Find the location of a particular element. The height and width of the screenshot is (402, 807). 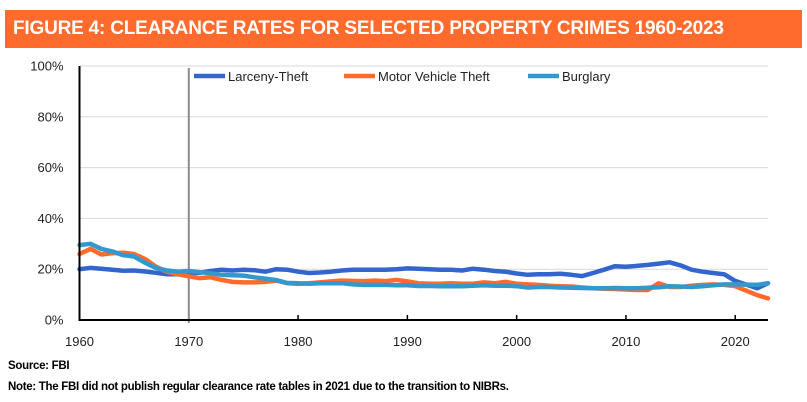

x-axis-ticks: 1960 1970 1980 1990 2000 2010 2020 is located at coordinates (407, 332).